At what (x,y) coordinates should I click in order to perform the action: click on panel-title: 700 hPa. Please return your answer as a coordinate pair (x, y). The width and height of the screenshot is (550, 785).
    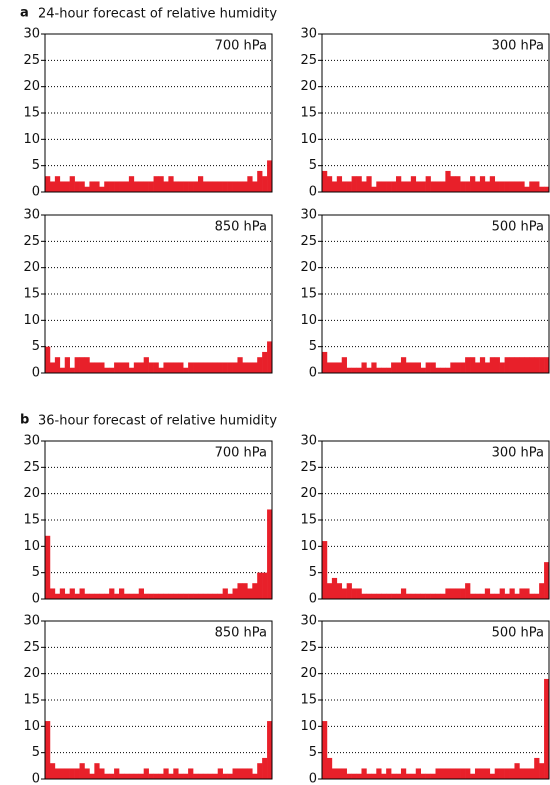
    Looking at the image, I should click on (241, 453).